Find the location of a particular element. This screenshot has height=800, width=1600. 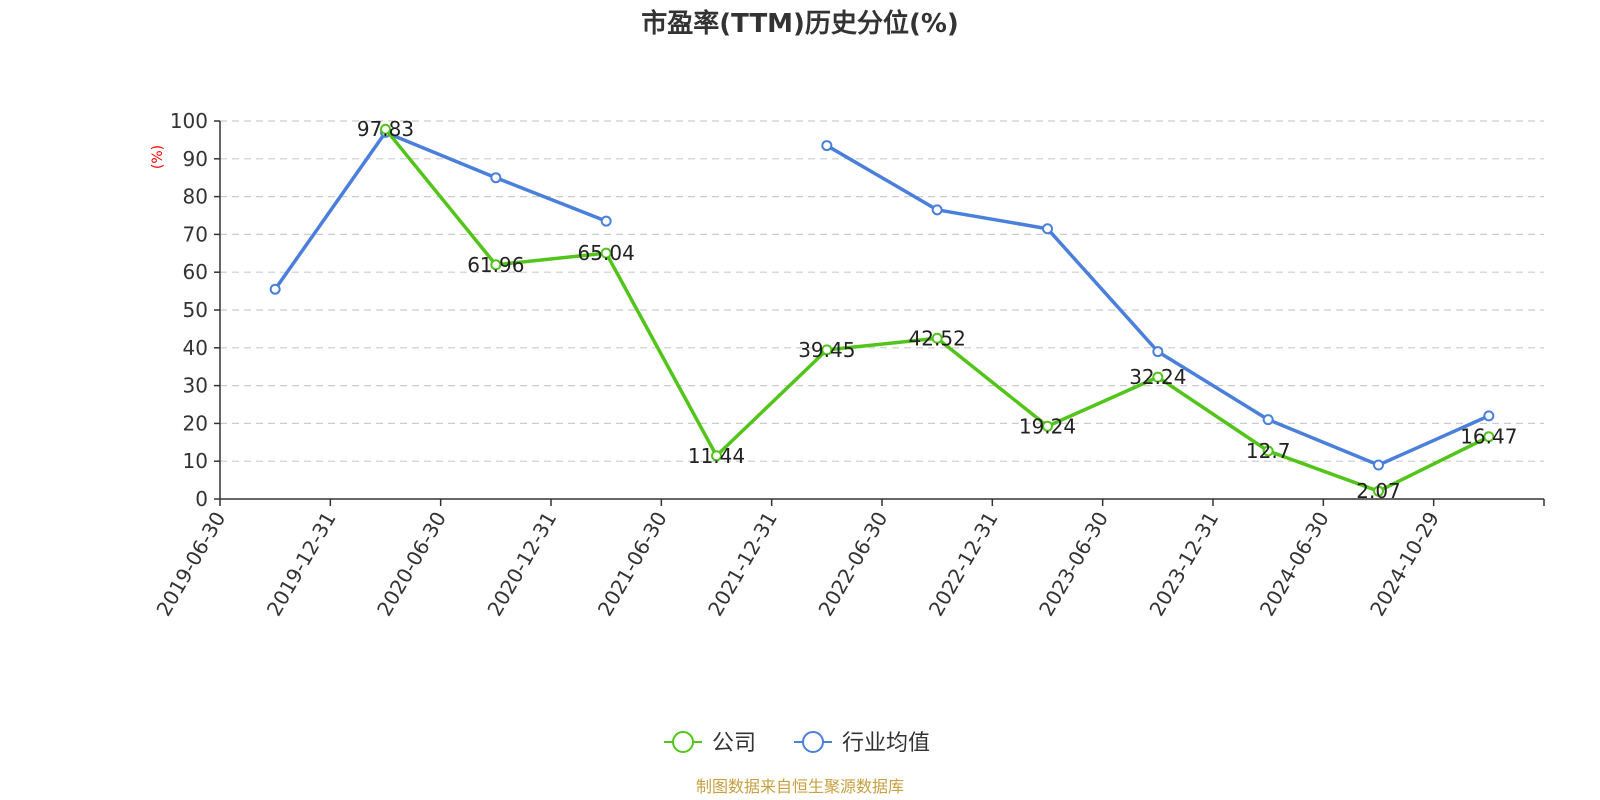

data-label: 65.04 is located at coordinates (606, 253).